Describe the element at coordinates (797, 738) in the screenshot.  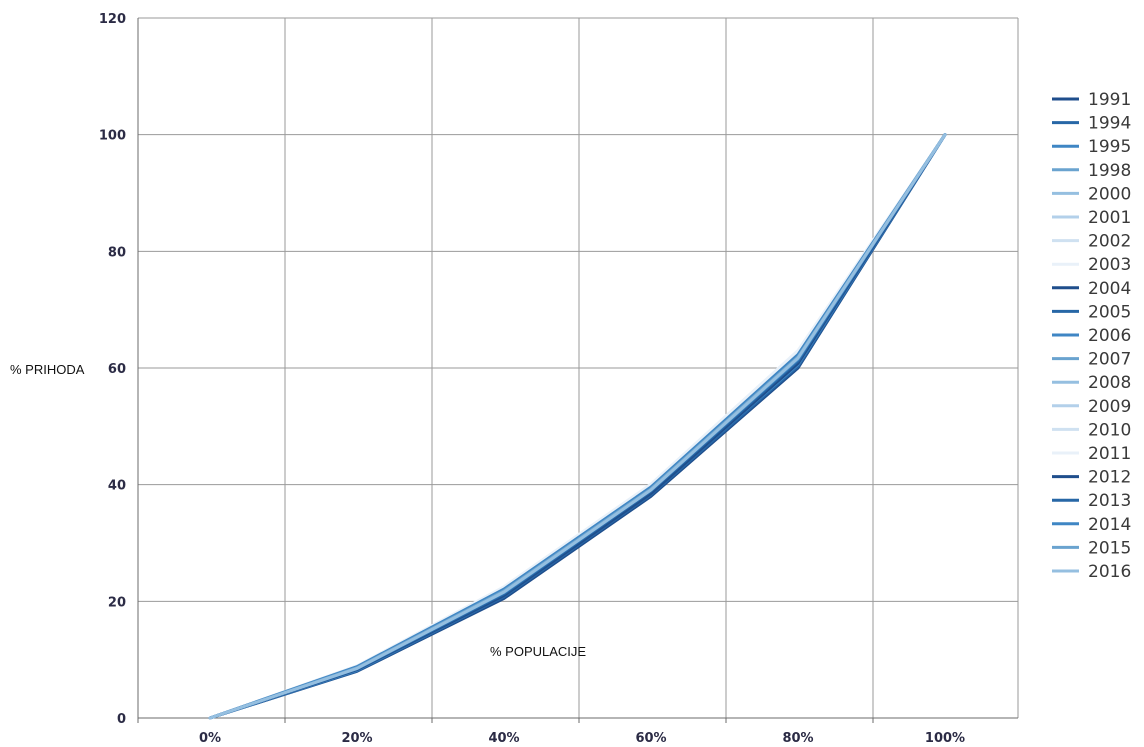
I see `x-tick-label: 80%` at that location.